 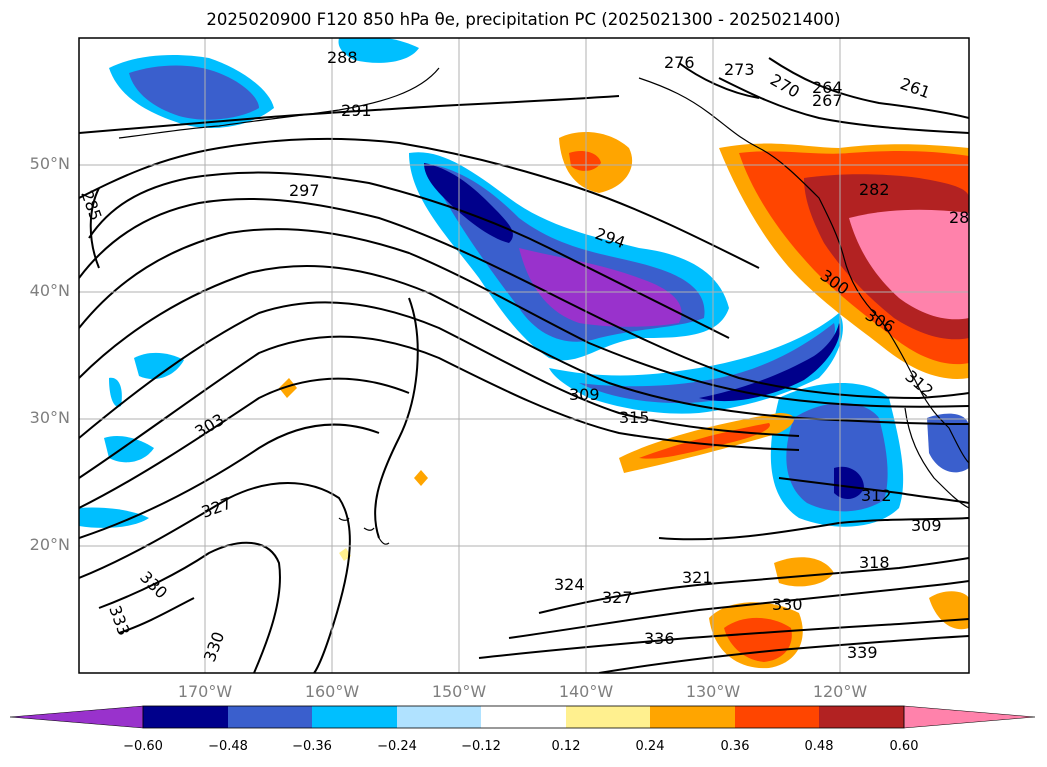 I want to click on lat-label-30n: 30°N, so click(x=49, y=417).